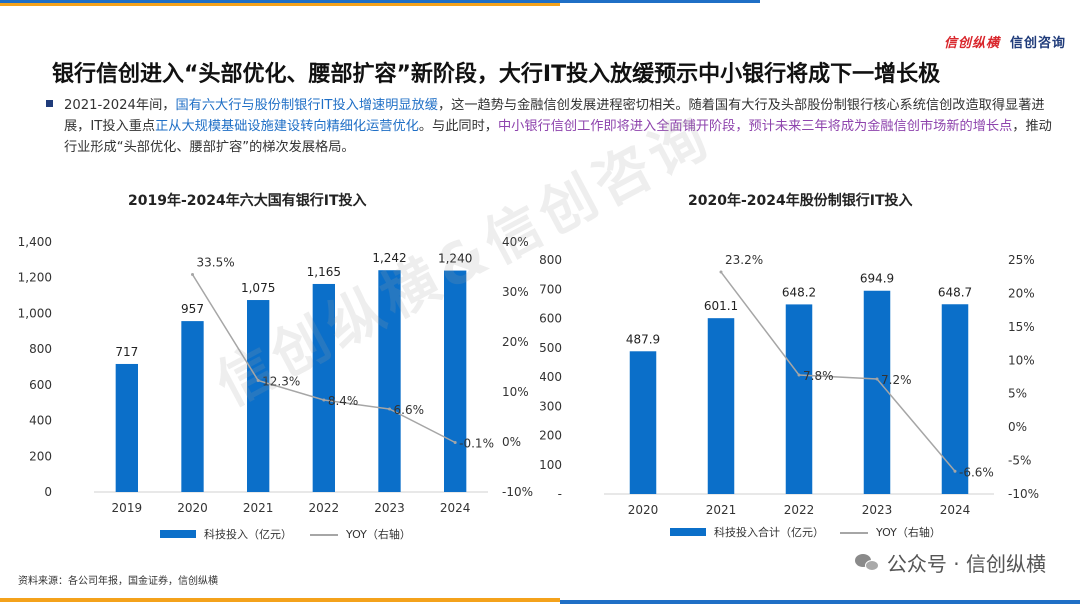  What do you see at coordinates (877, 510) in the screenshot?
I see `x-tick-label: 2023` at bounding box center [877, 510].